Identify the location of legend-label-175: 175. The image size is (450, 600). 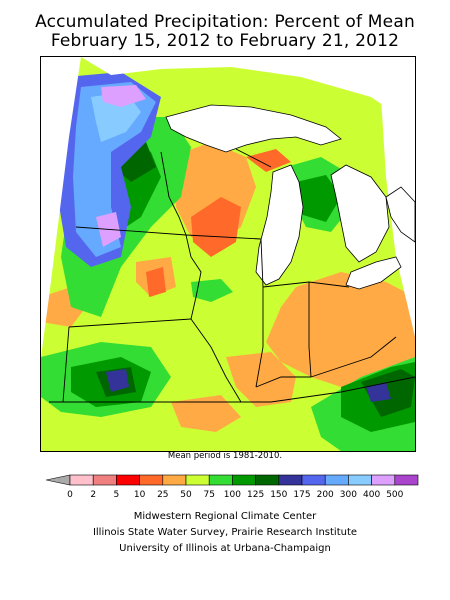
(301, 495).